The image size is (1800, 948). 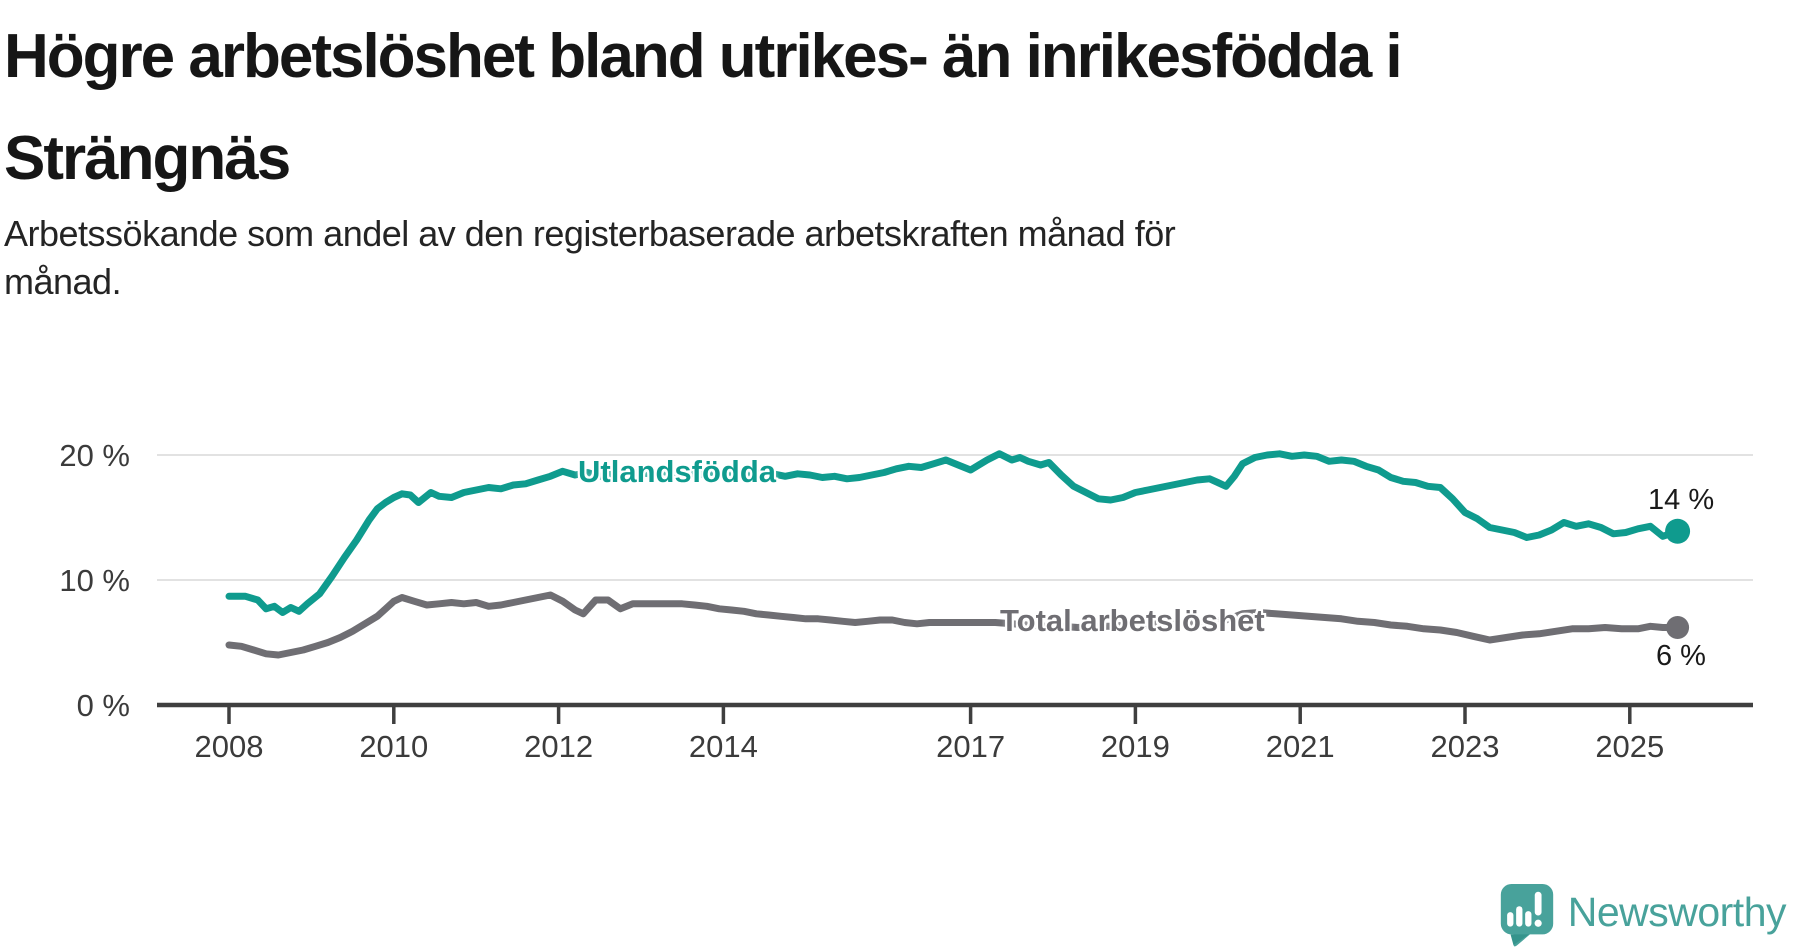 What do you see at coordinates (953, 625) in the screenshot?
I see `line-total` at bounding box center [953, 625].